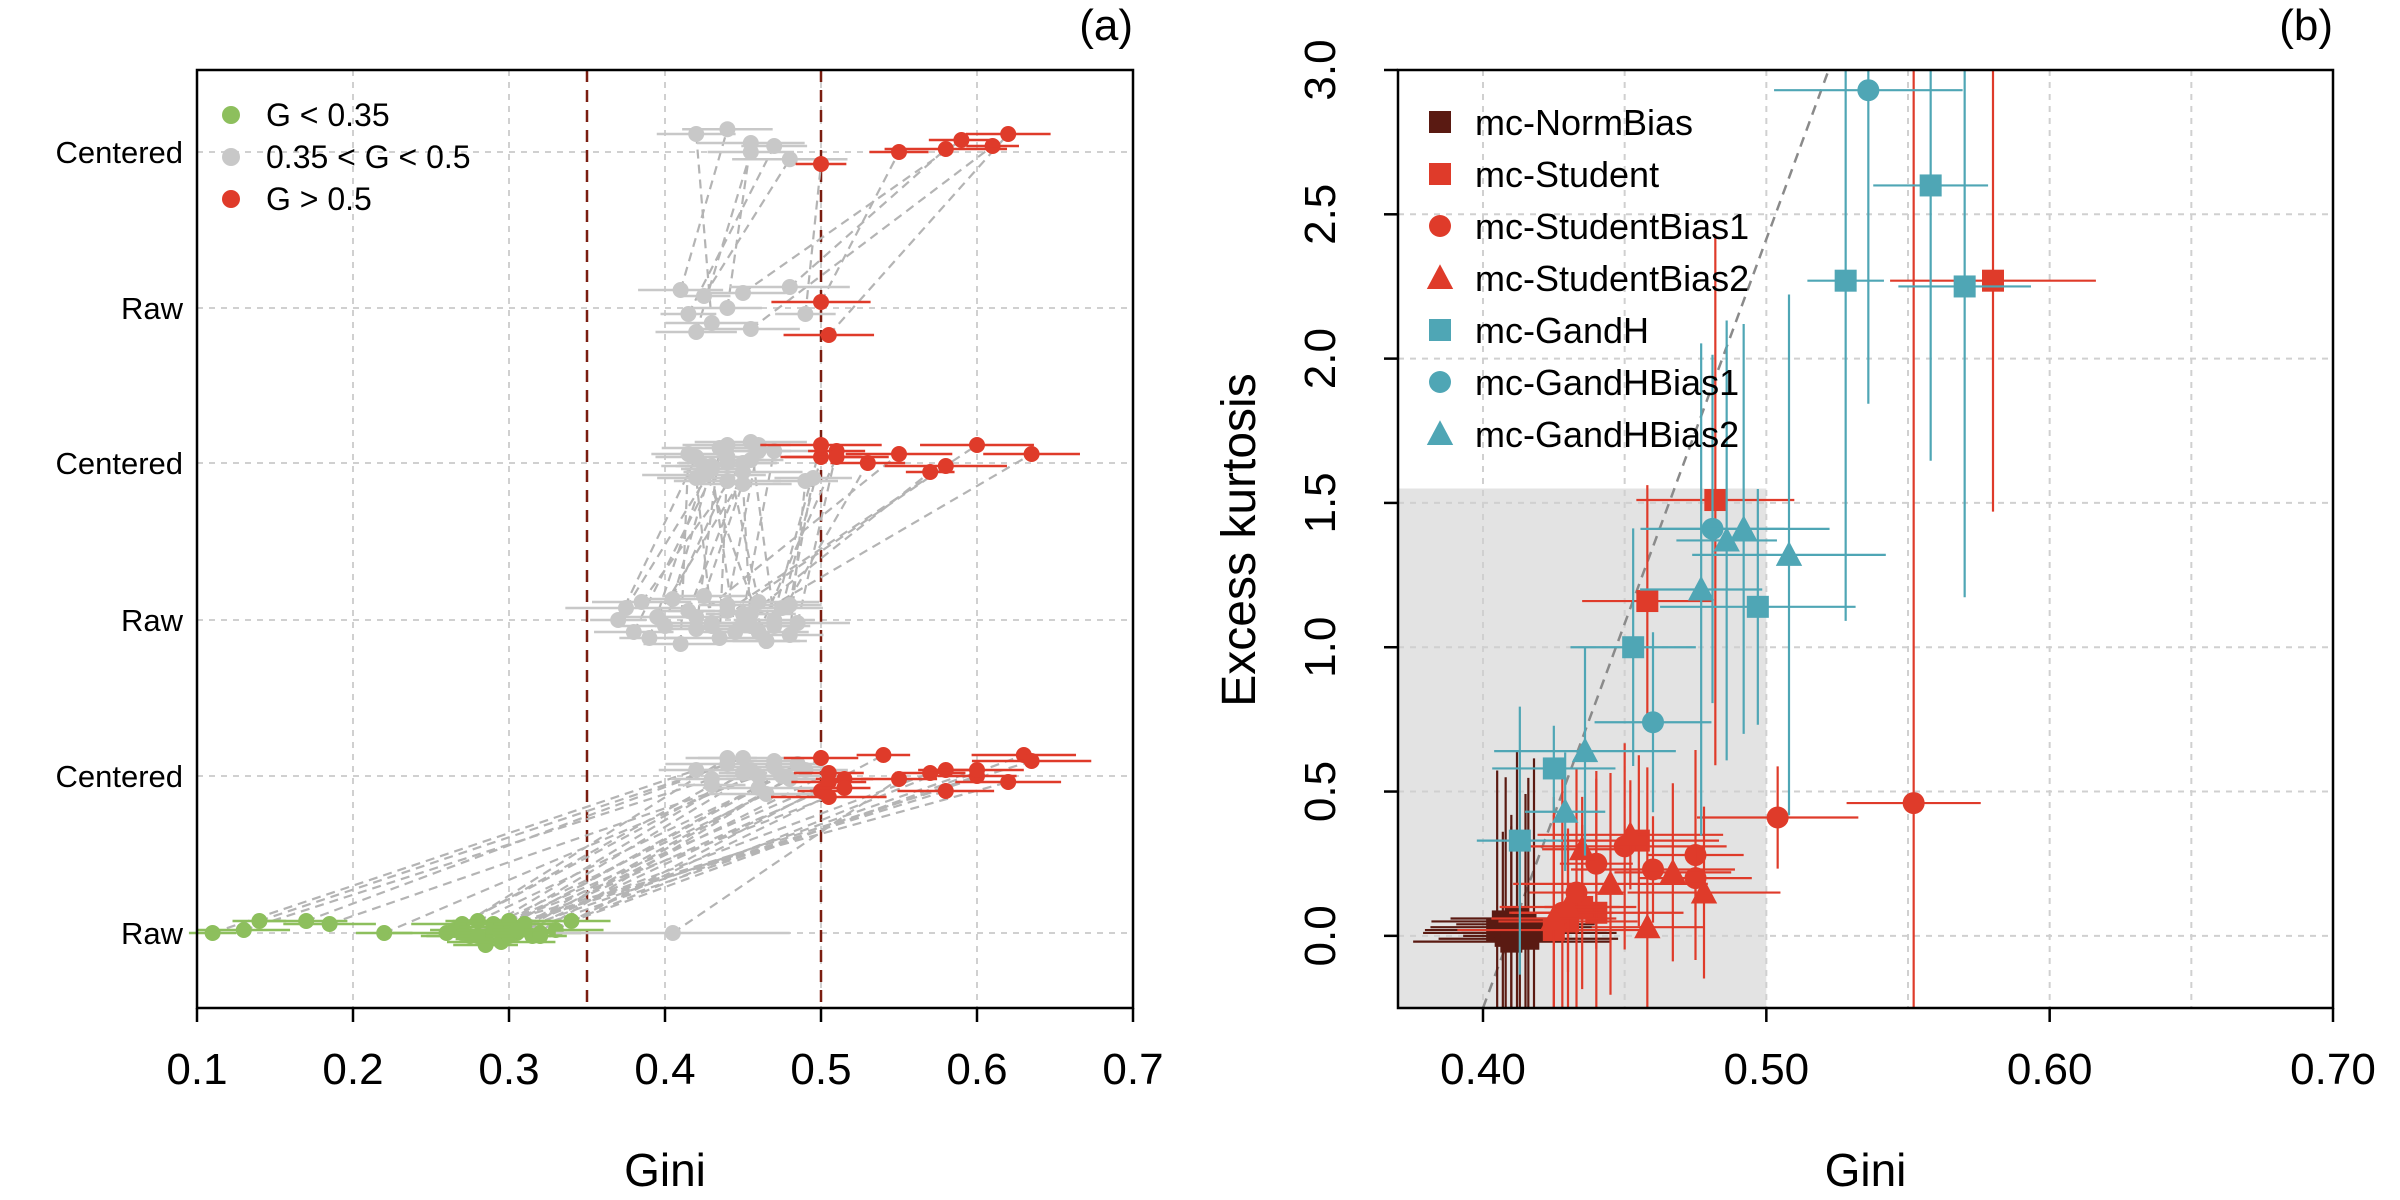 The width and height of the screenshot is (2400, 1200). What do you see at coordinates (1320, 502) in the screenshot?
I see `y-tick-label-b: 1.5` at bounding box center [1320, 502].